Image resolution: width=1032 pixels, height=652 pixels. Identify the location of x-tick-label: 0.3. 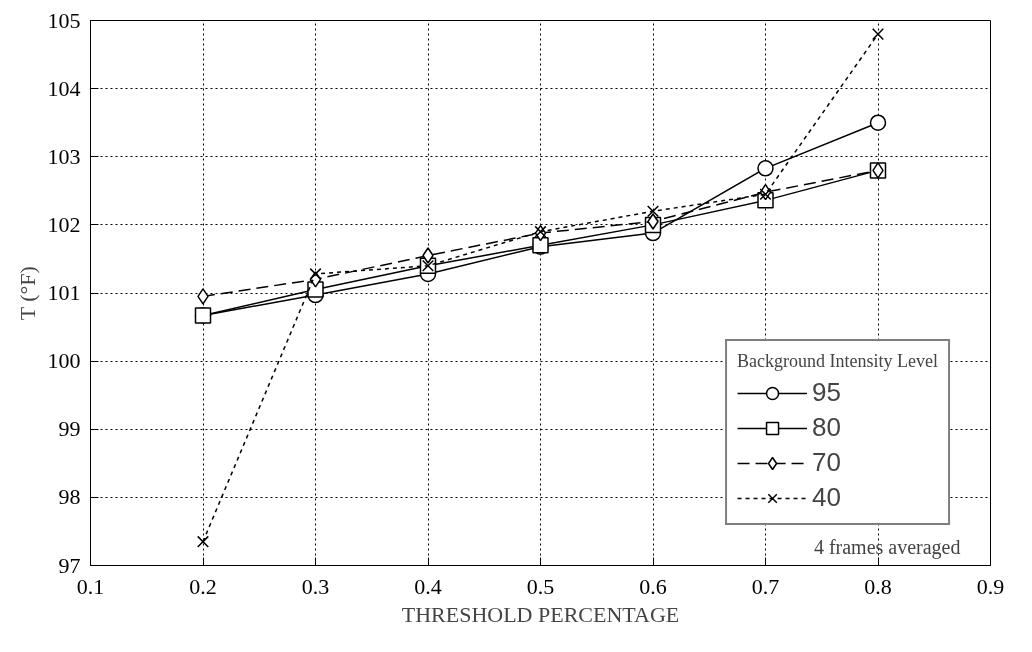
(315, 586).